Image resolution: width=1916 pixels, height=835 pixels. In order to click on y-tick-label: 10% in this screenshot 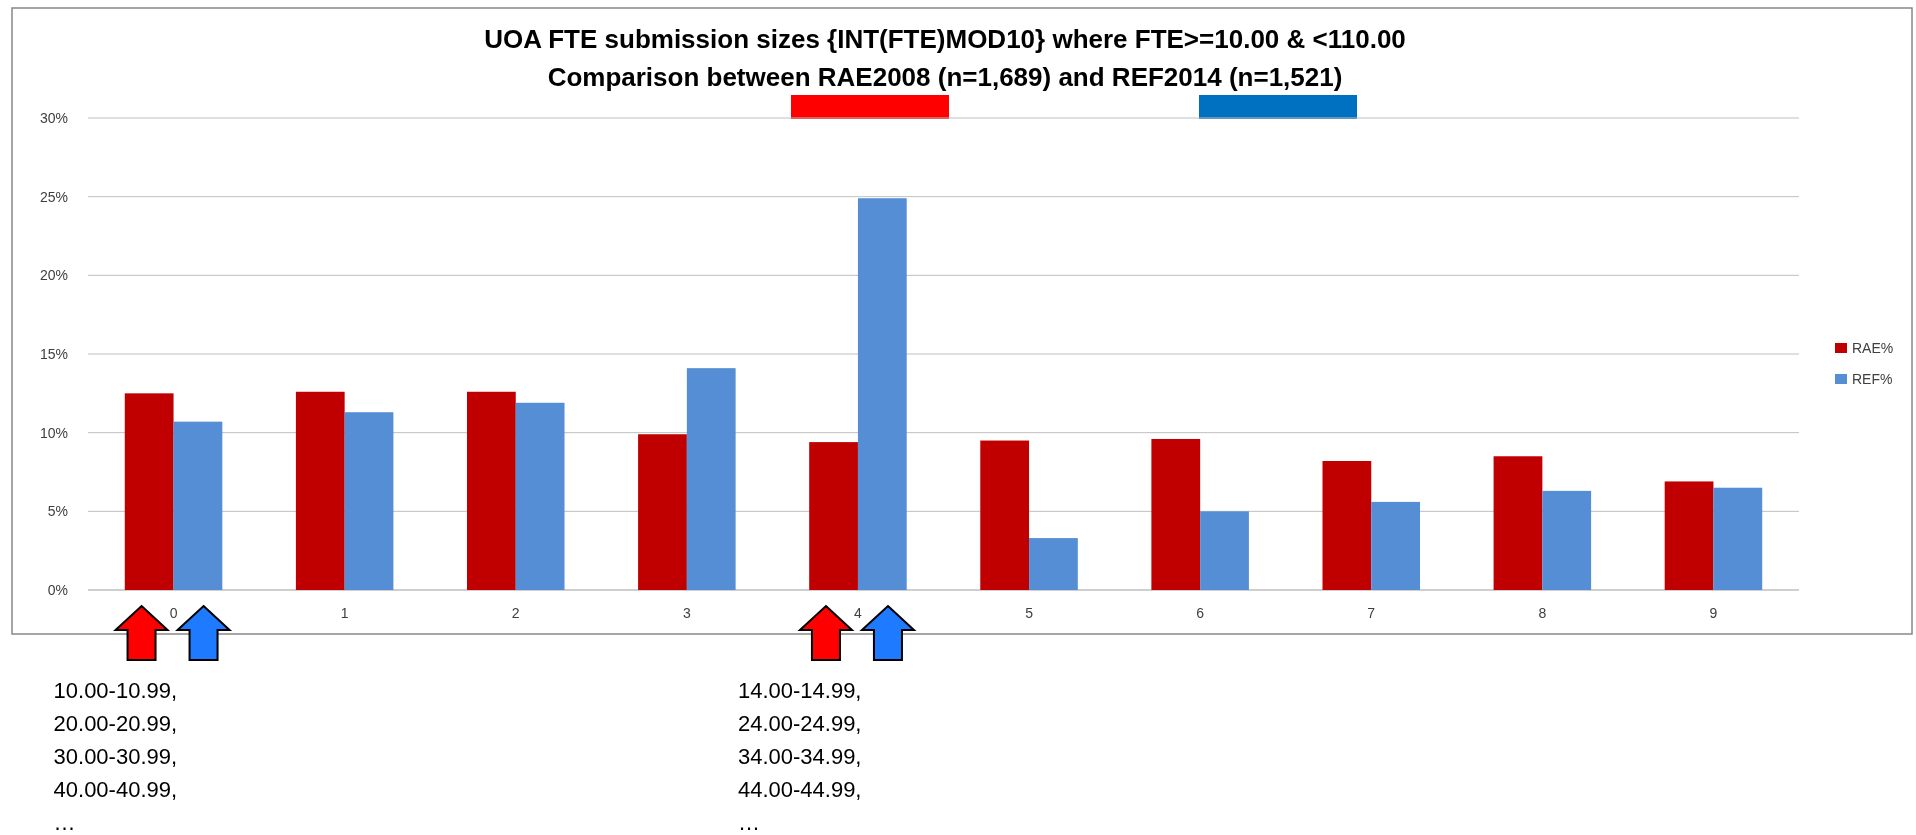, I will do `click(53, 432)`.